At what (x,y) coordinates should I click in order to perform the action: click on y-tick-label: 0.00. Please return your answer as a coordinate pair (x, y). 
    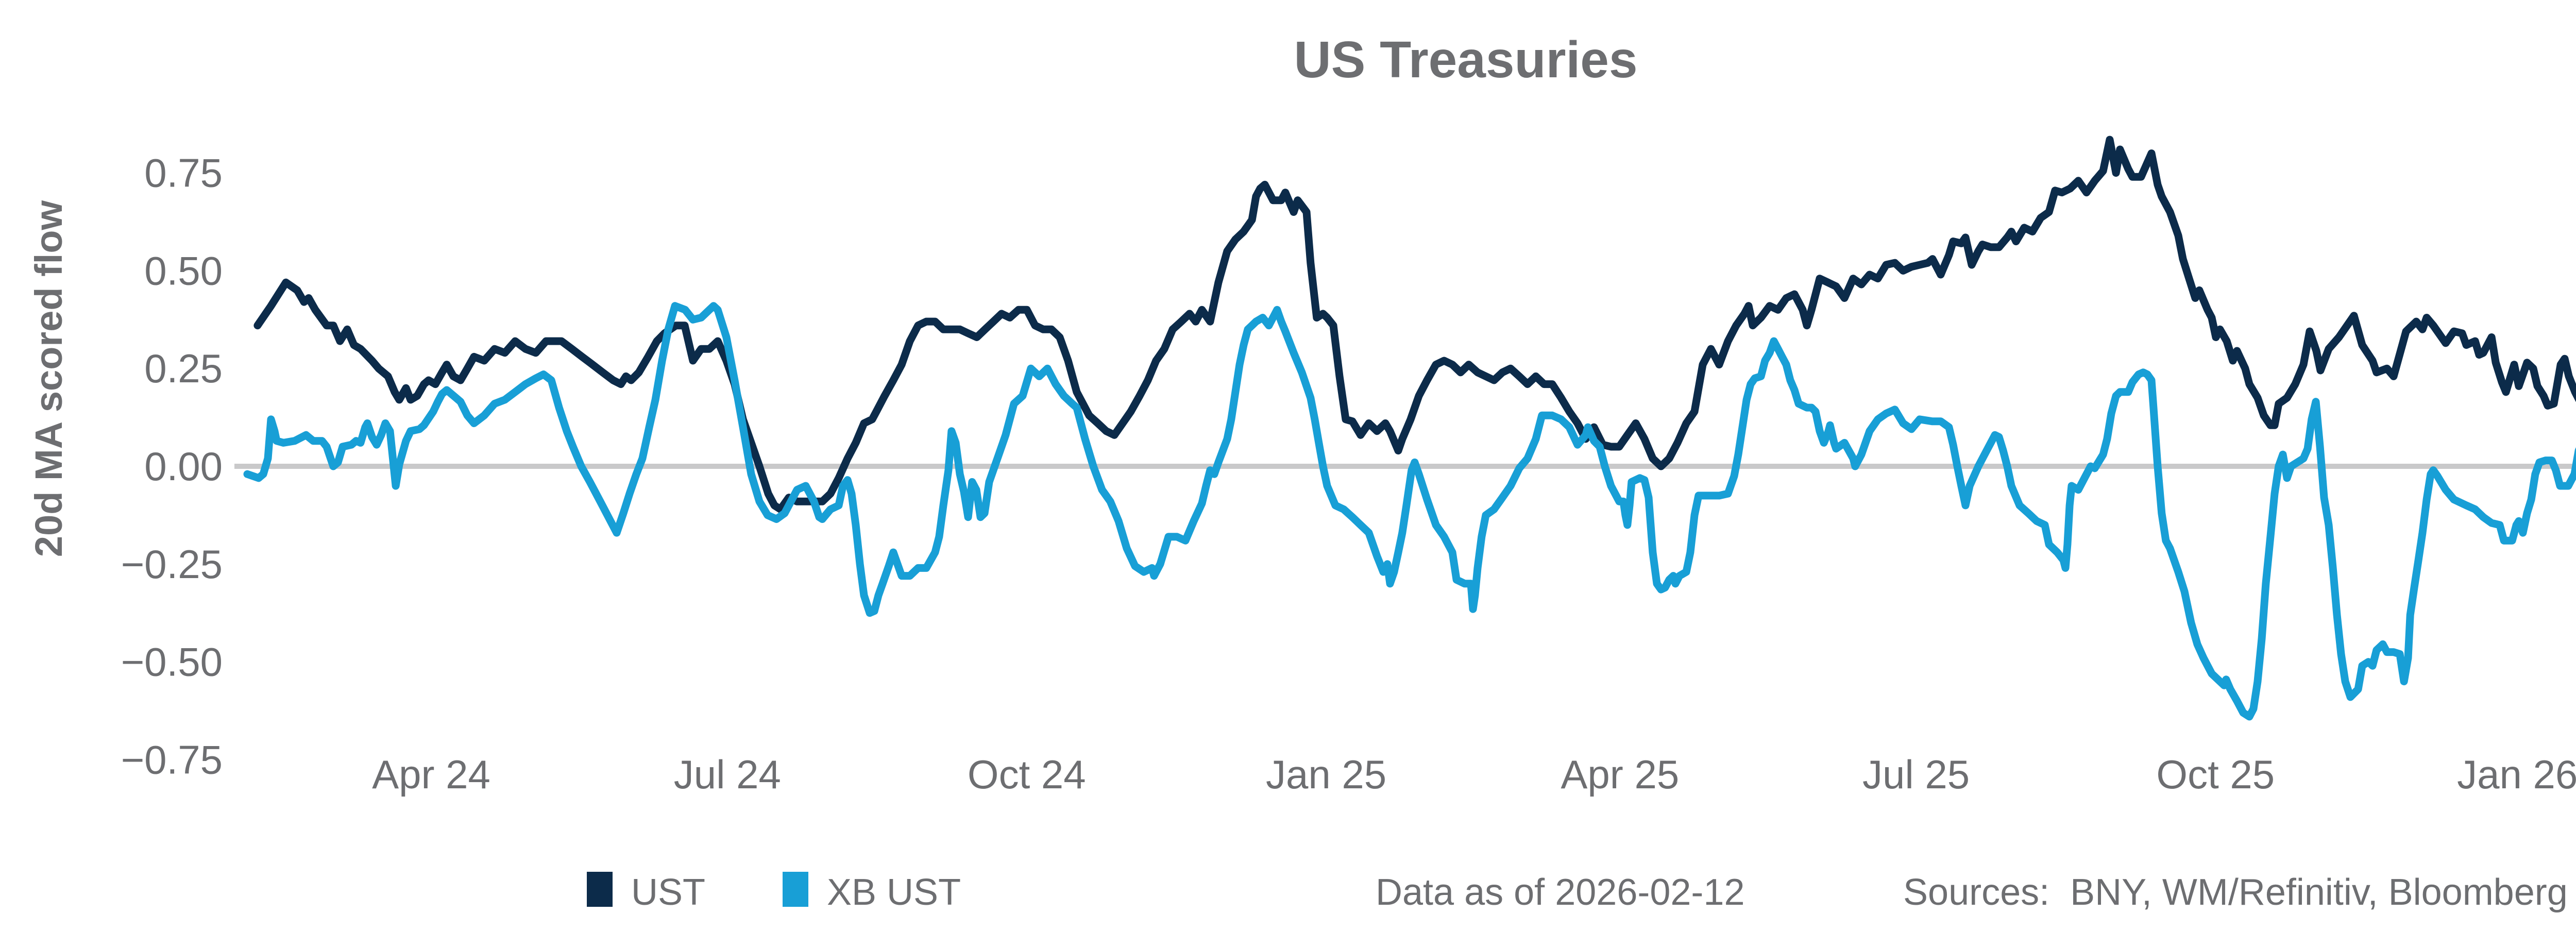
    Looking at the image, I should click on (183, 466).